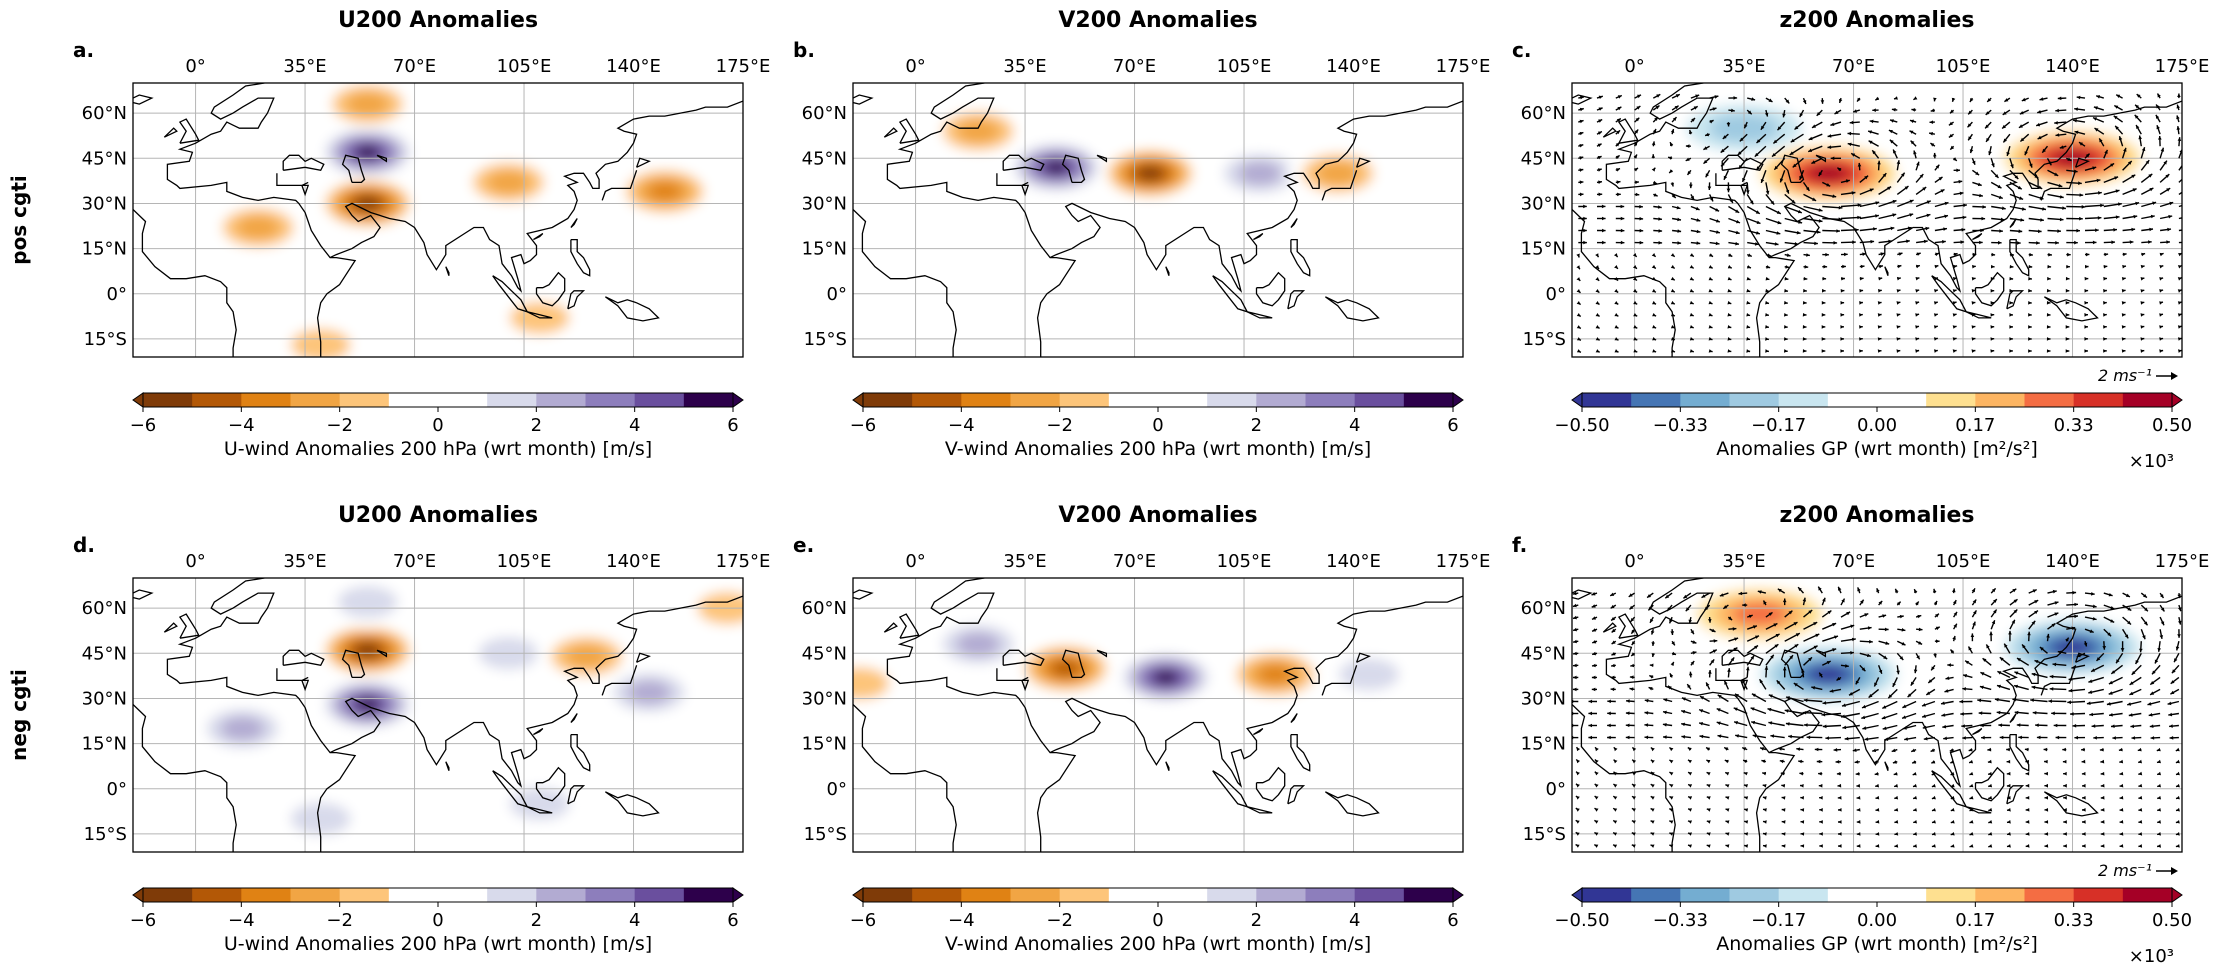  Describe the element at coordinates (633, 561) in the screenshot. I see `lon-tick-label: 140°E` at that location.